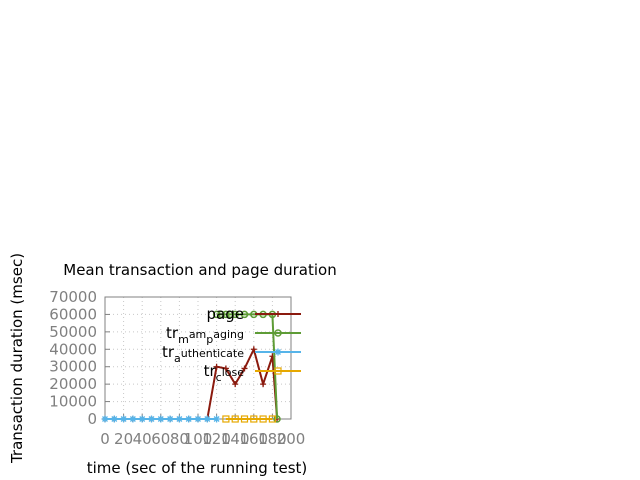  I want to click on legend-label: page, so click(225, 314).